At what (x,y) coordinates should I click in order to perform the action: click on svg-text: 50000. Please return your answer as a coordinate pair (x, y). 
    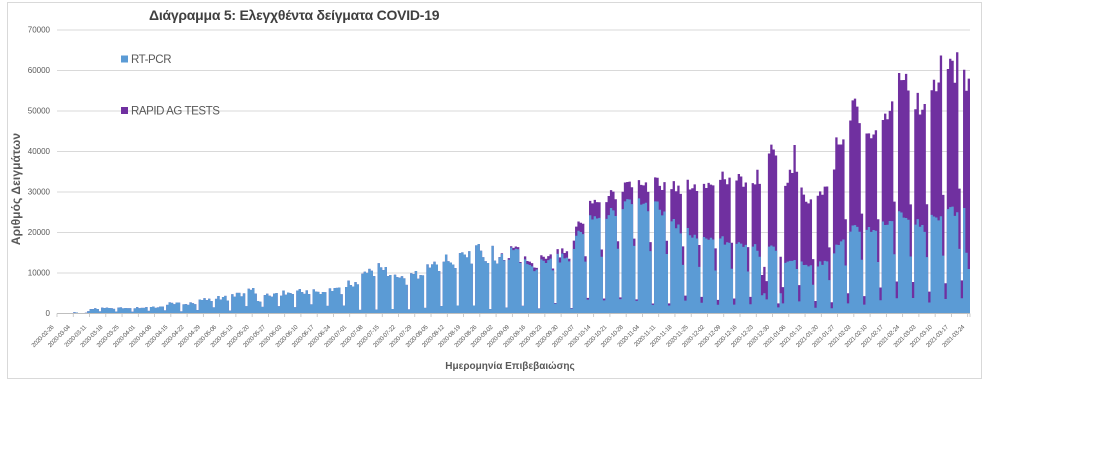
    Looking at the image, I should click on (39, 111).